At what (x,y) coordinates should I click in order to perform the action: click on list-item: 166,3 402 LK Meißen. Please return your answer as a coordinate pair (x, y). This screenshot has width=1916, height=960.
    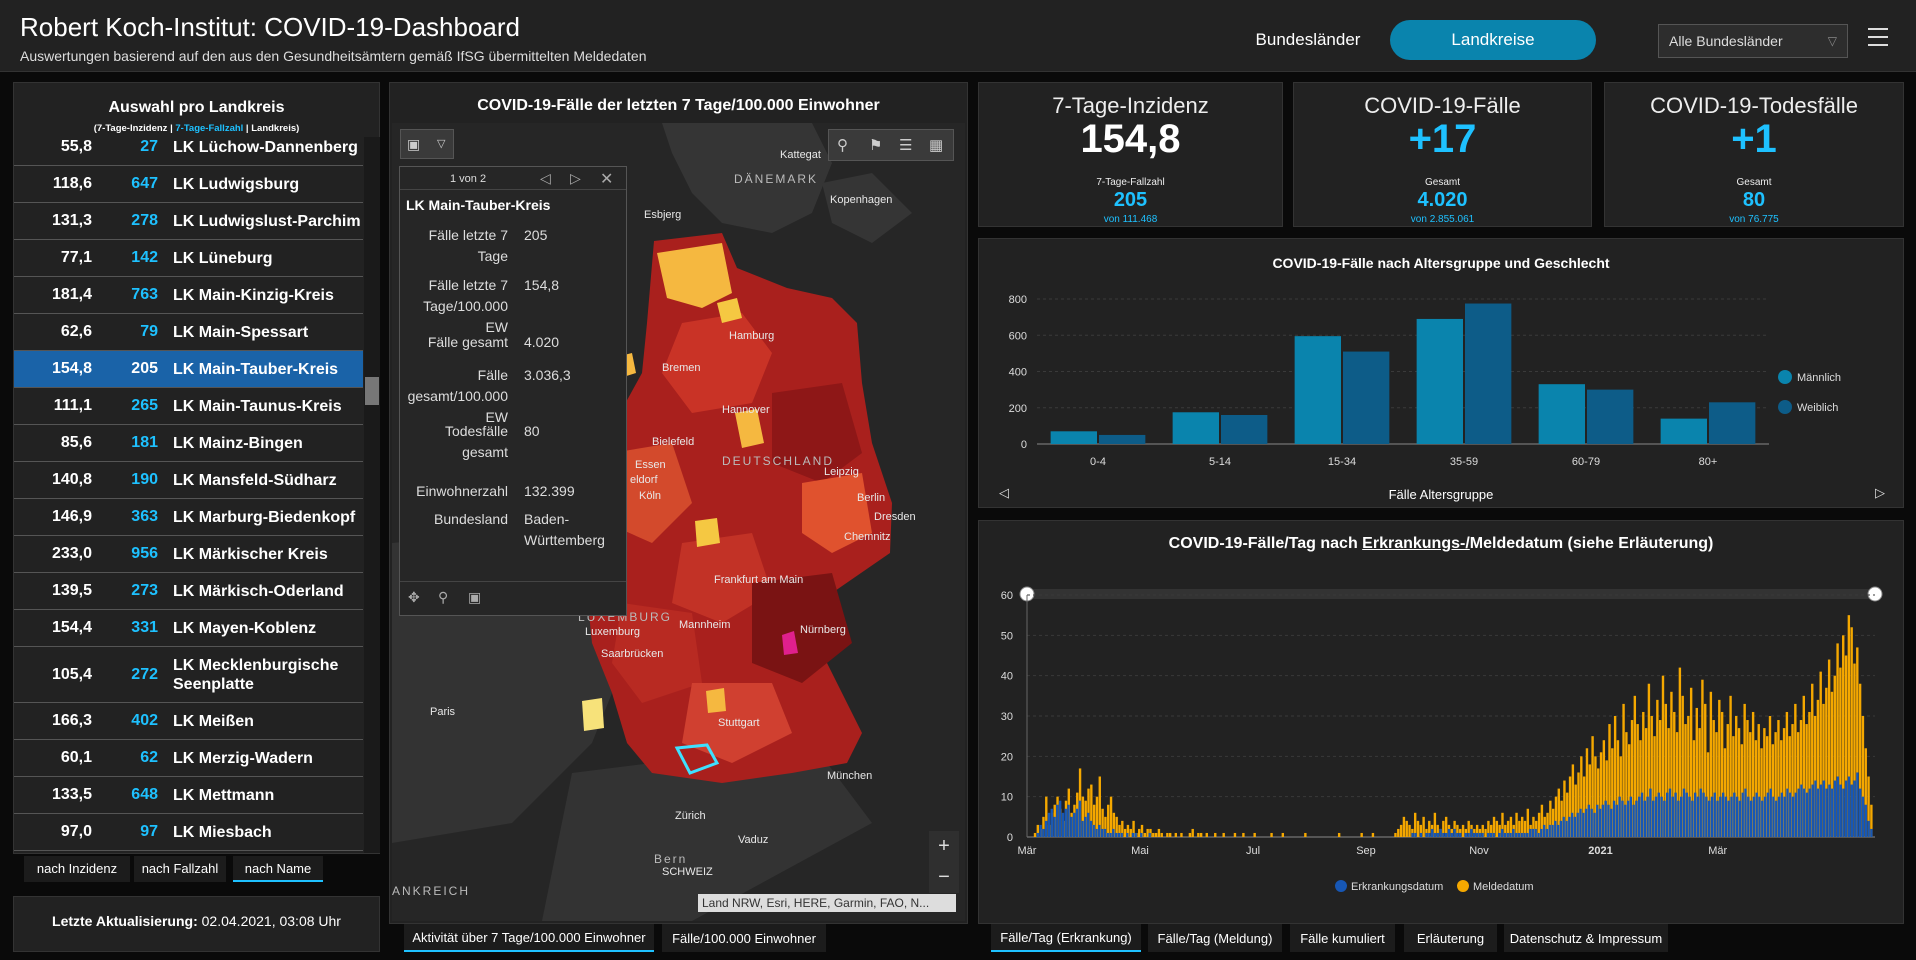
    Looking at the image, I should click on (188, 721).